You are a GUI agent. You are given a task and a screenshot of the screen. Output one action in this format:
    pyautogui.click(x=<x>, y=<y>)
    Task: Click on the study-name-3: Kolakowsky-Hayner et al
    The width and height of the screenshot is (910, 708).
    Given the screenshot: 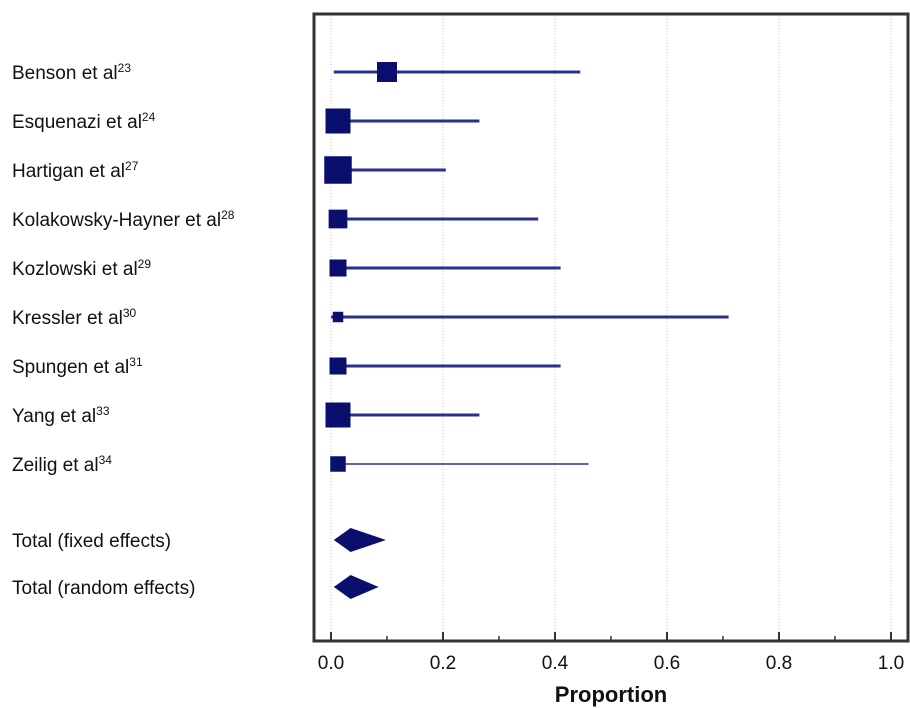 What is the action you would take?
    pyautogui.click(x=116, y=220)
    